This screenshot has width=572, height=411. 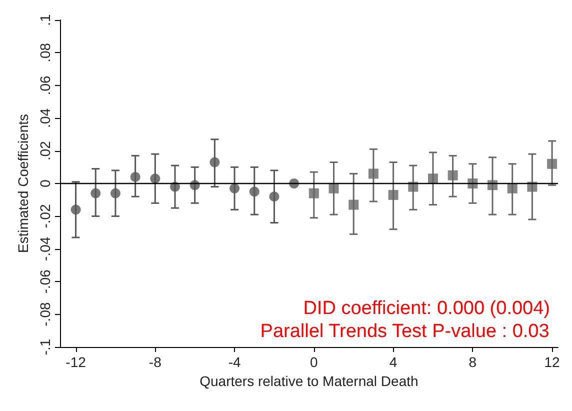 What do you see at coordinates (309, 380) in the screenshot?
I see `x-axis-title: Quarters relative to Maternal Death` at bounding box center [309, 380].